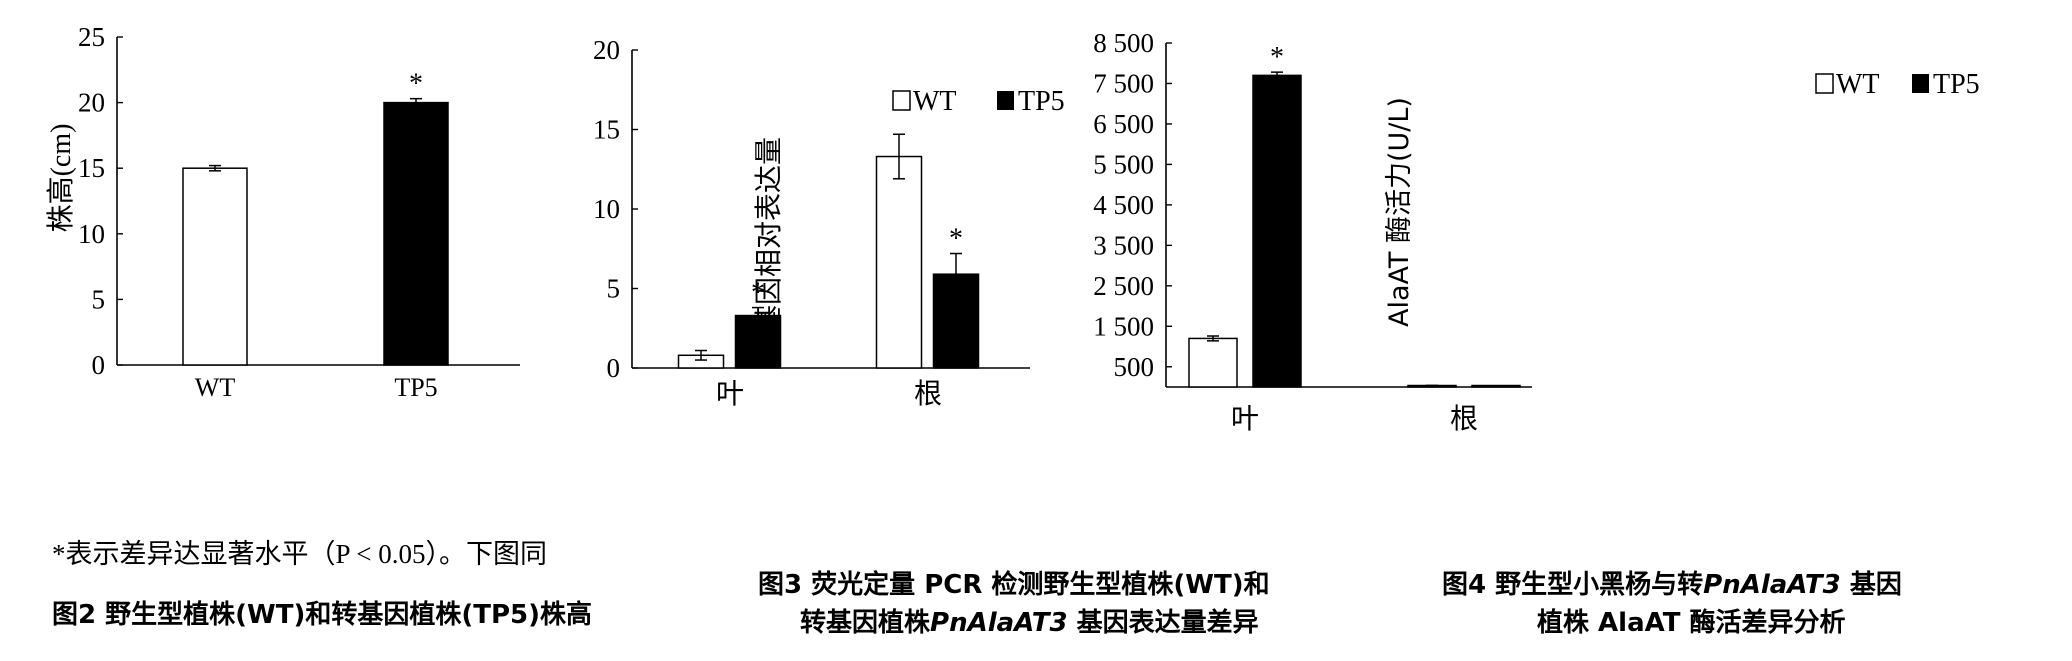 Image resolution: width=2072 pixels, height=661 pixels. I want to click on fig3-caption-line2: 转基因植株PnAlaAT3 基因表达量差异, so click(1029, 622).